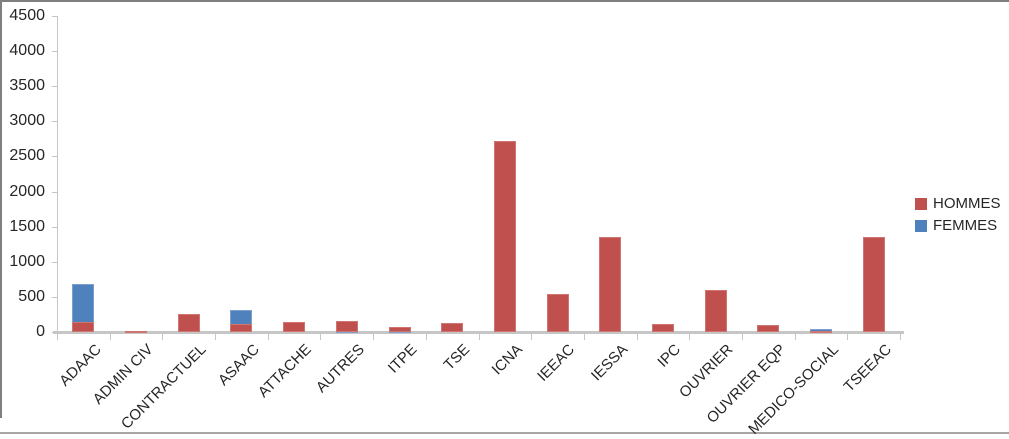 The image size is (1009, 439). Describe the element at coordinates (402, 359) in the screenshot. I see `x-category-label: ITPE` at that location.